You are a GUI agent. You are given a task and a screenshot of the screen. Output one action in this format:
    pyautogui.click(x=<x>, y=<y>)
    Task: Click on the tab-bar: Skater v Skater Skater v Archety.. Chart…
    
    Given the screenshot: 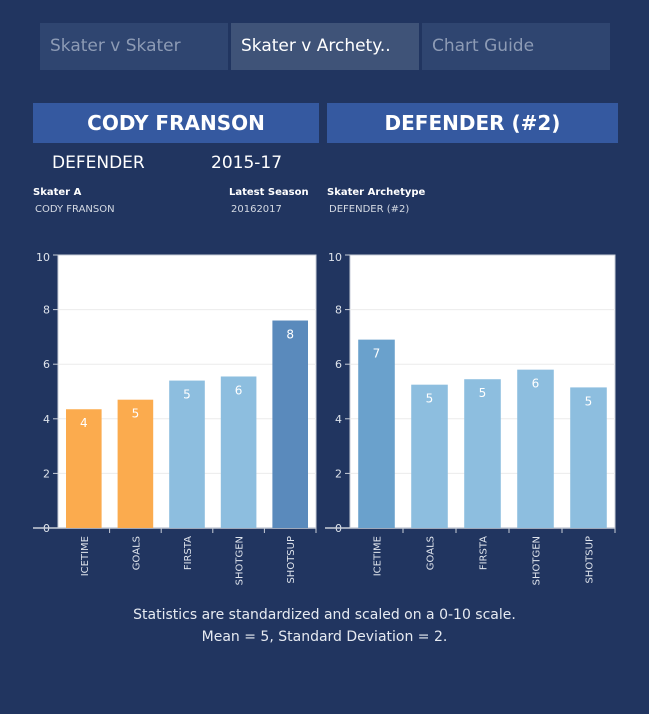 What is the action you would take?
    pyautogui.click(x=325, y=46)
    